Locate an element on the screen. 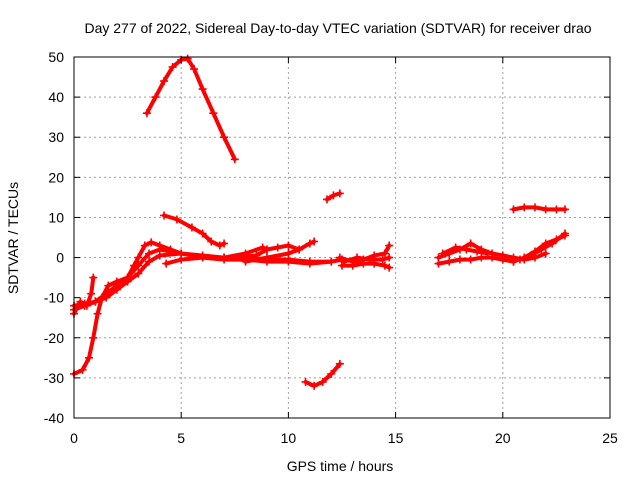 The width and height of the screenshot is (640, 480). y-tick-label: 20 is located at coordinates (56, 177).